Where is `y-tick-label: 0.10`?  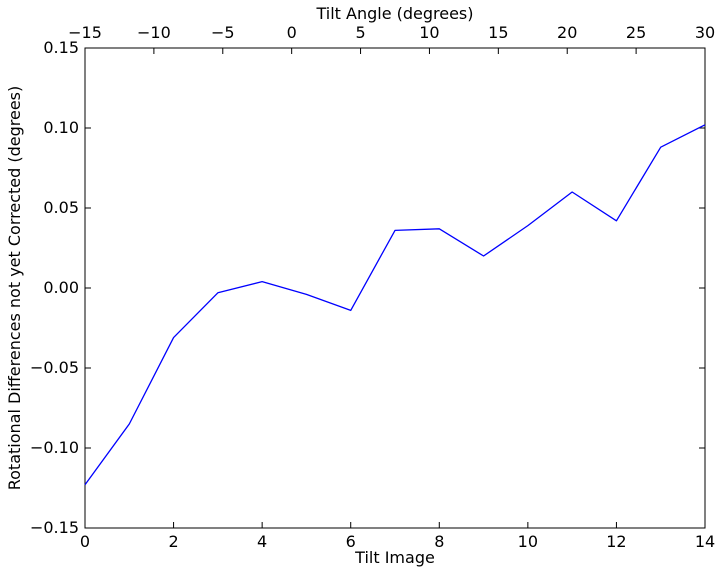
y-tick-label: 0.10 is located at coordinates (61, 127).